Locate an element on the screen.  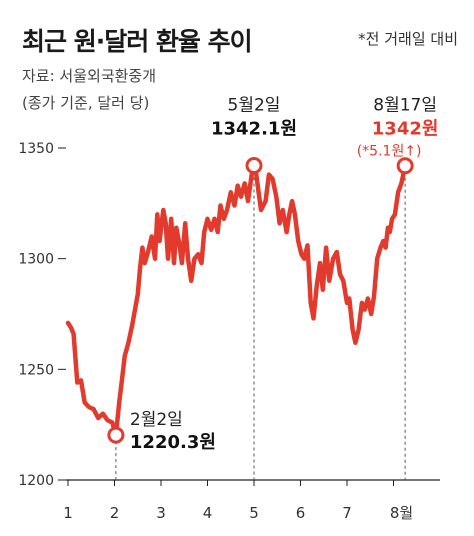
point-marker-last is located at coordinates (405, 166).